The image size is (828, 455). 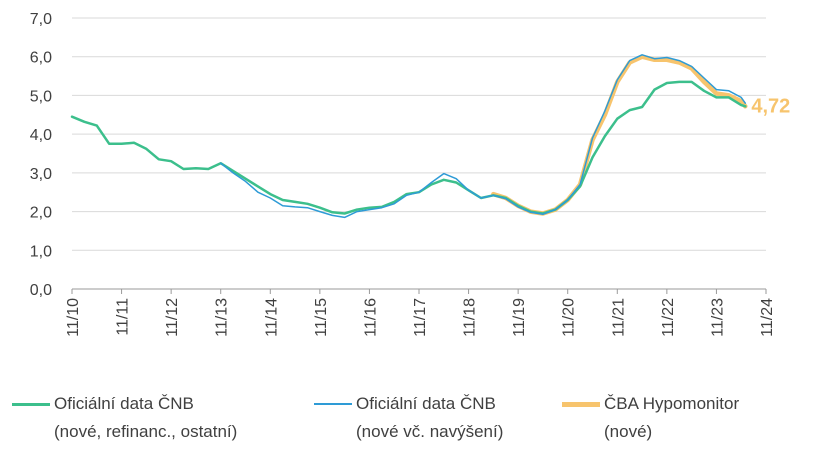 I want to click on x-tick-label: 11/10, so click(x=73, y=317).